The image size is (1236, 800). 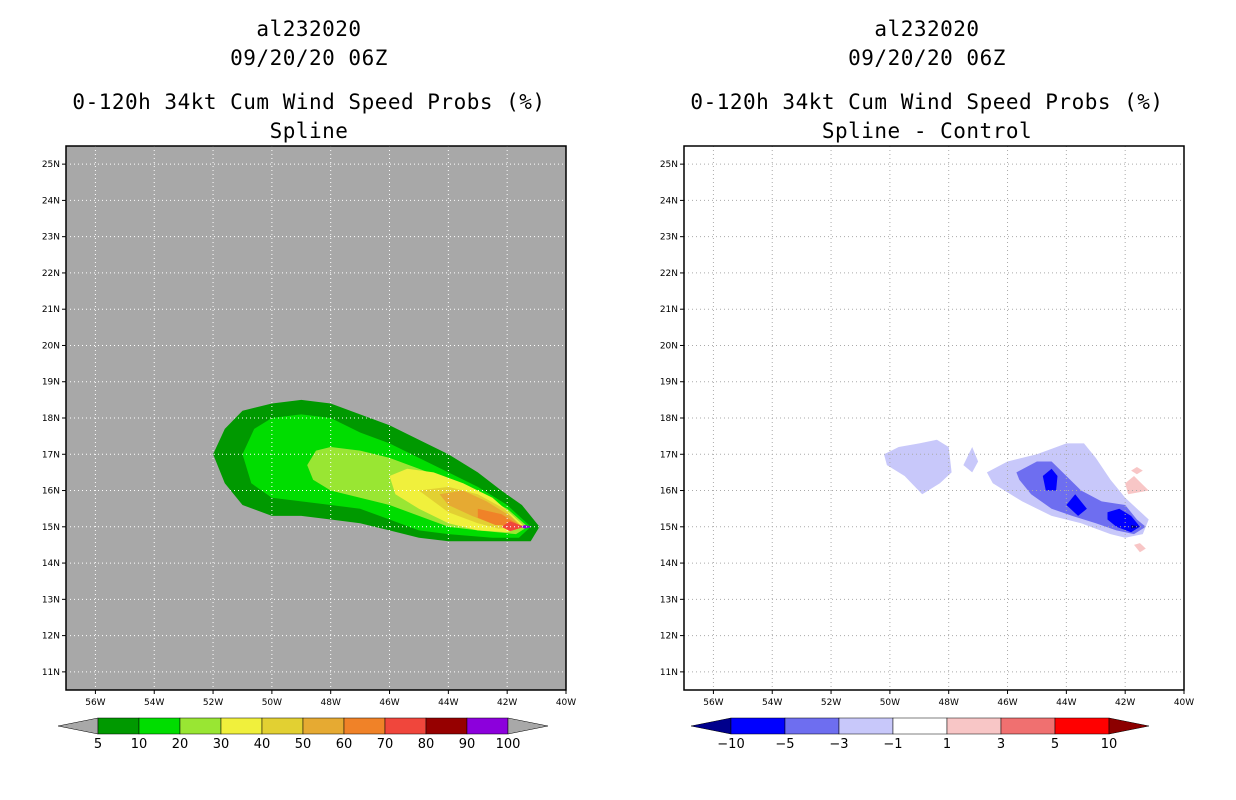 I want to click on contour-region-neg5, so click(x=1050, y=479).